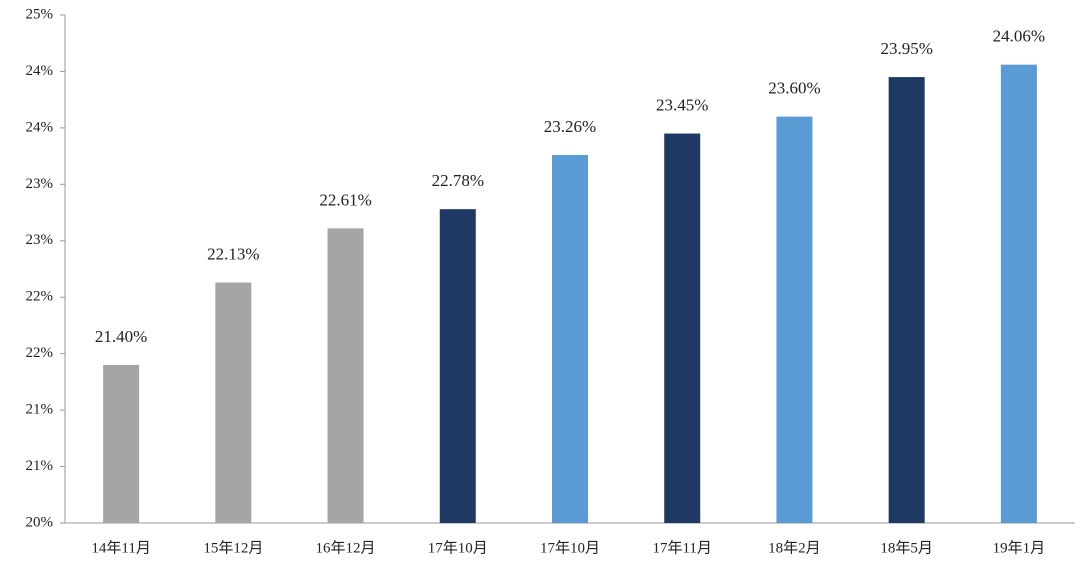 The width and height of the screenshot is (1080, 575). Describe the element at coordinates (1019, 36) in the screenshot. I see `data-label: 24.06%` at that location.